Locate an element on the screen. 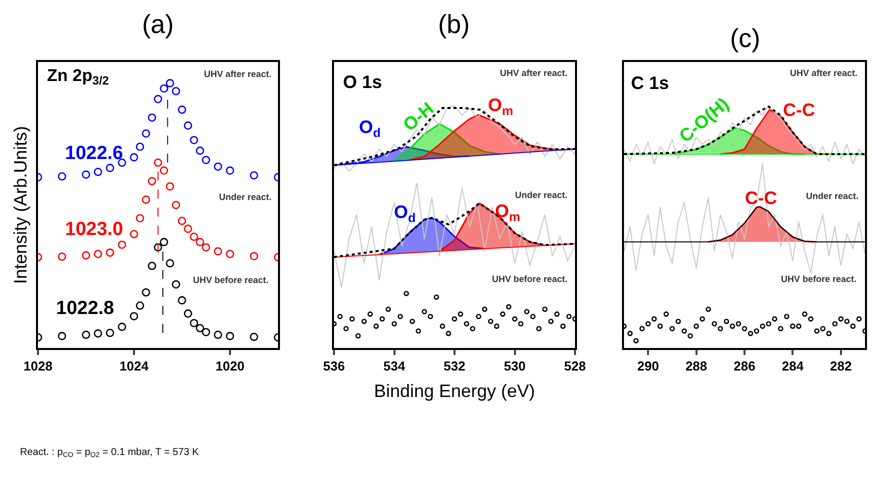  x-tick-label: 528 is located at coordinates (575, 366).